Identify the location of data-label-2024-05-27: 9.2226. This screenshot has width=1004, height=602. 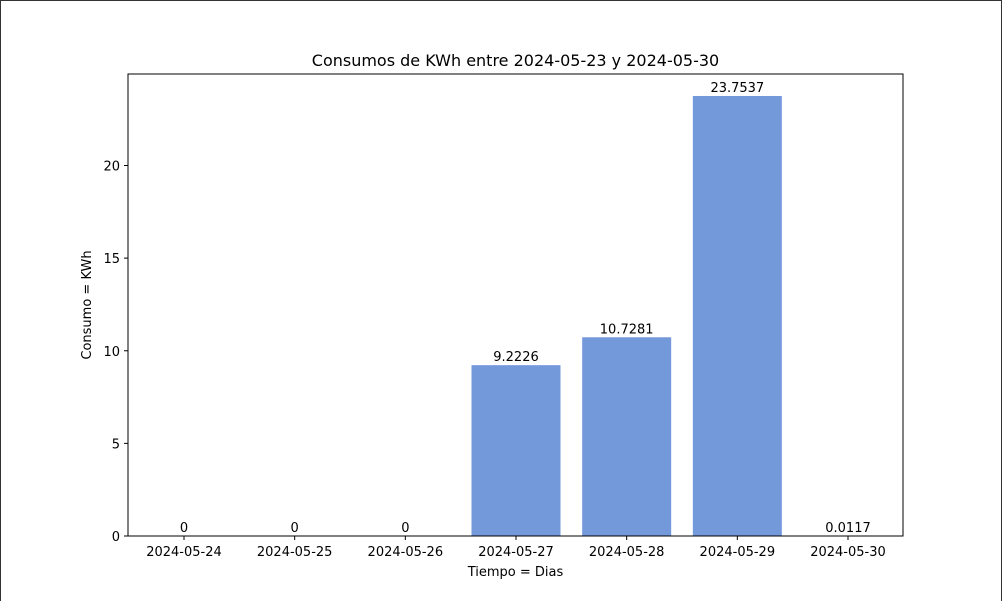
(516, 357).